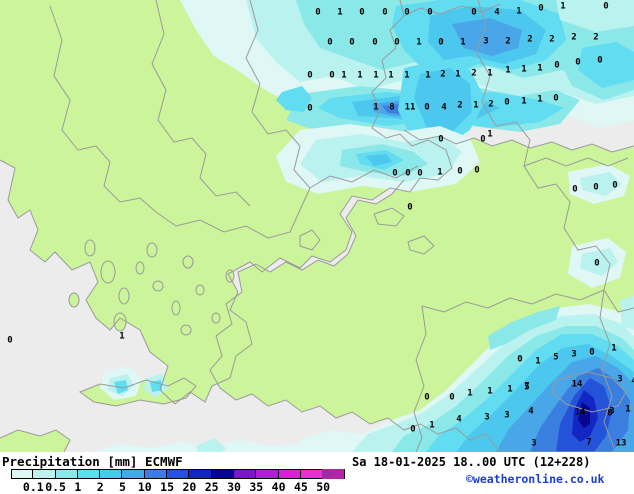  What do you see at coordinates (601, 184) in the screenshot?
I see `precip-east-patch-b` at bounding box center [601, 184].